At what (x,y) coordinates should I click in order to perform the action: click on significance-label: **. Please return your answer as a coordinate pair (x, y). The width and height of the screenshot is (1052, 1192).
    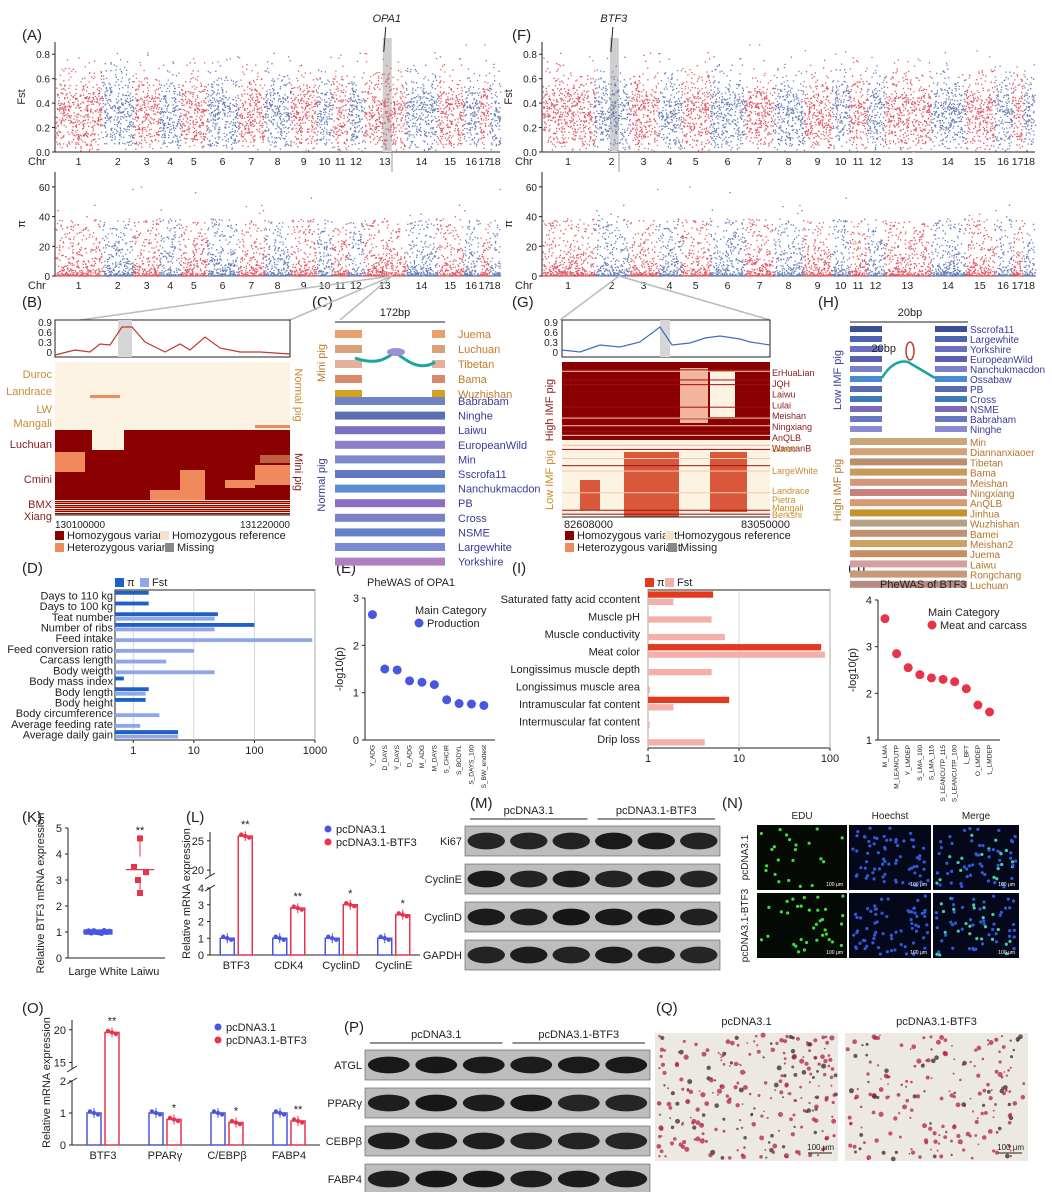
    Looking at the image, I should click on (297, 897).